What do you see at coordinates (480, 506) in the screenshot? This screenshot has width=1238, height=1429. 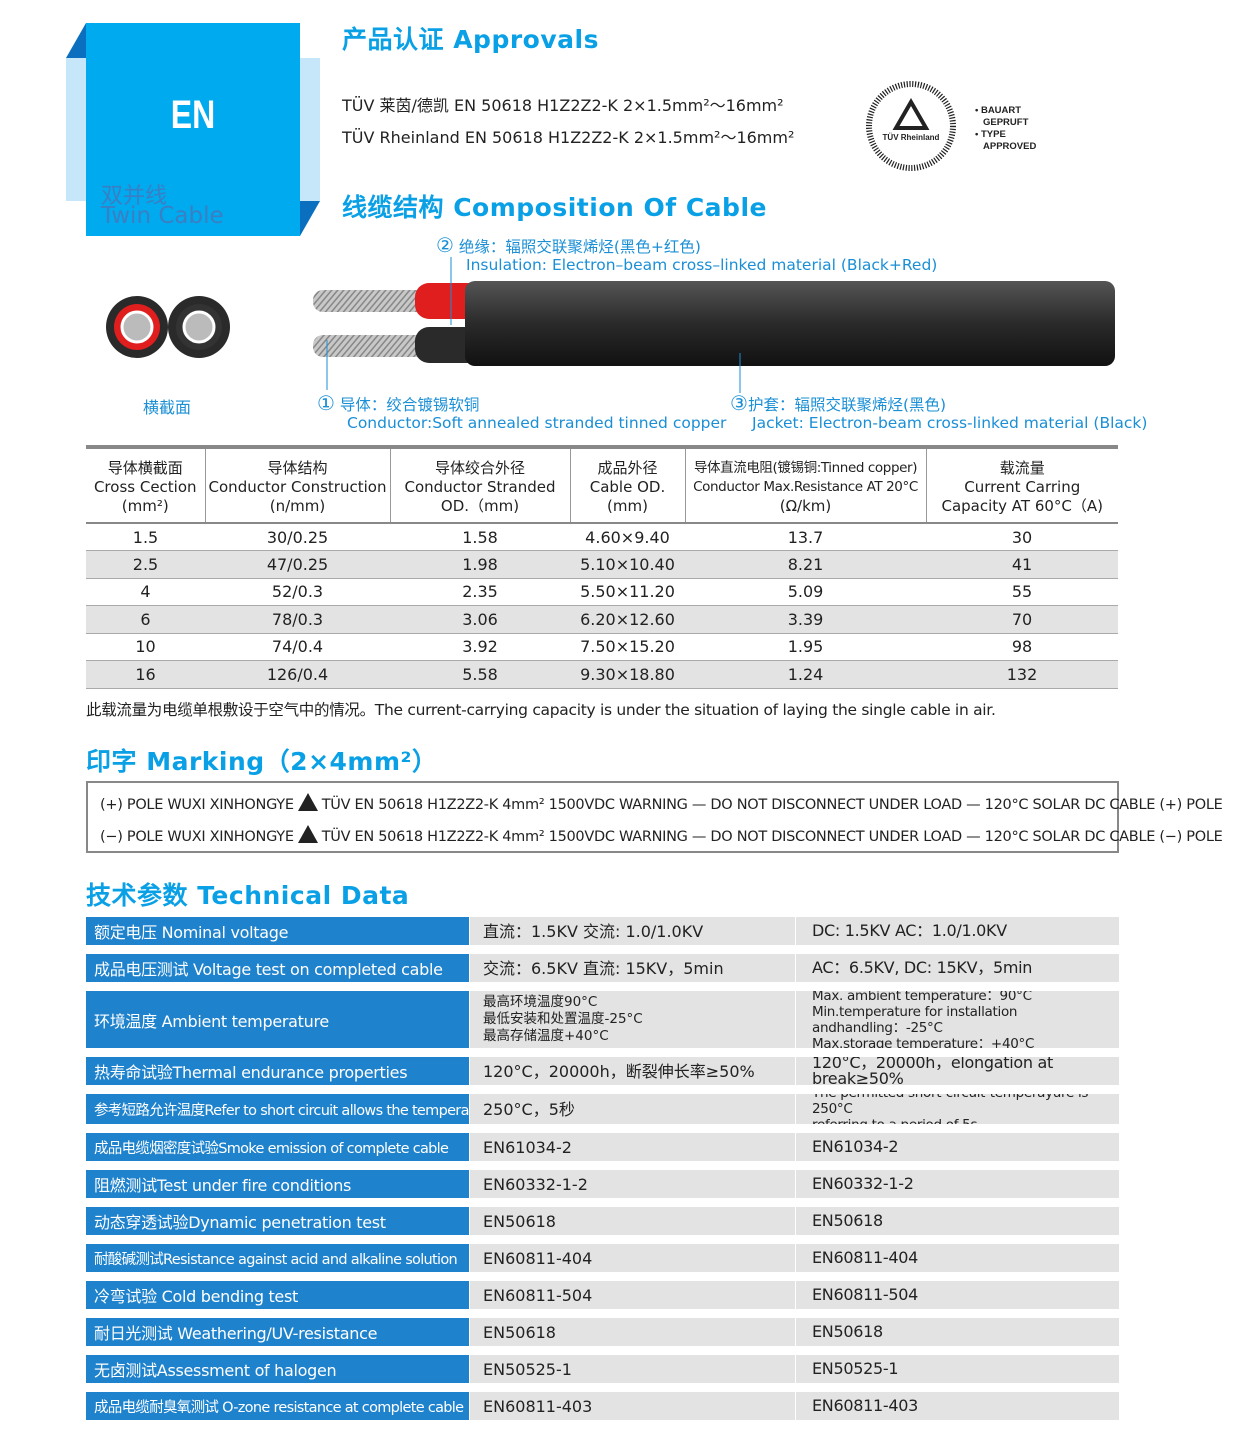 I see `header-line: OD.（mm)` at bounding box center [480, 506].